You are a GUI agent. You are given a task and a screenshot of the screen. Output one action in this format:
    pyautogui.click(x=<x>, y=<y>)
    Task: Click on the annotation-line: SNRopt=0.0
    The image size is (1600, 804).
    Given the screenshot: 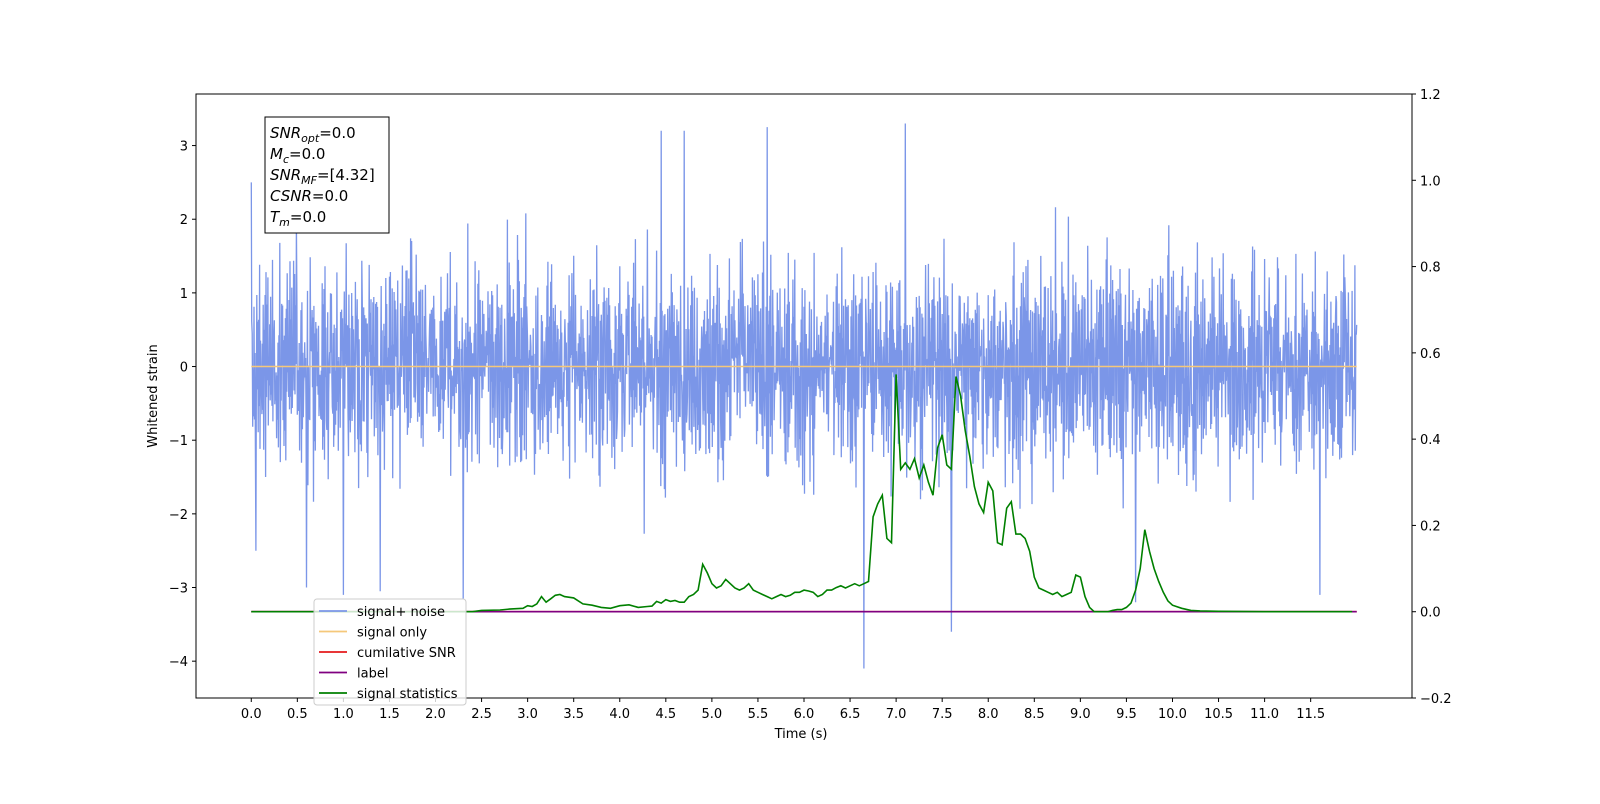 What is the action you would take?
    pyautogui.click(x=313, y=134)
    